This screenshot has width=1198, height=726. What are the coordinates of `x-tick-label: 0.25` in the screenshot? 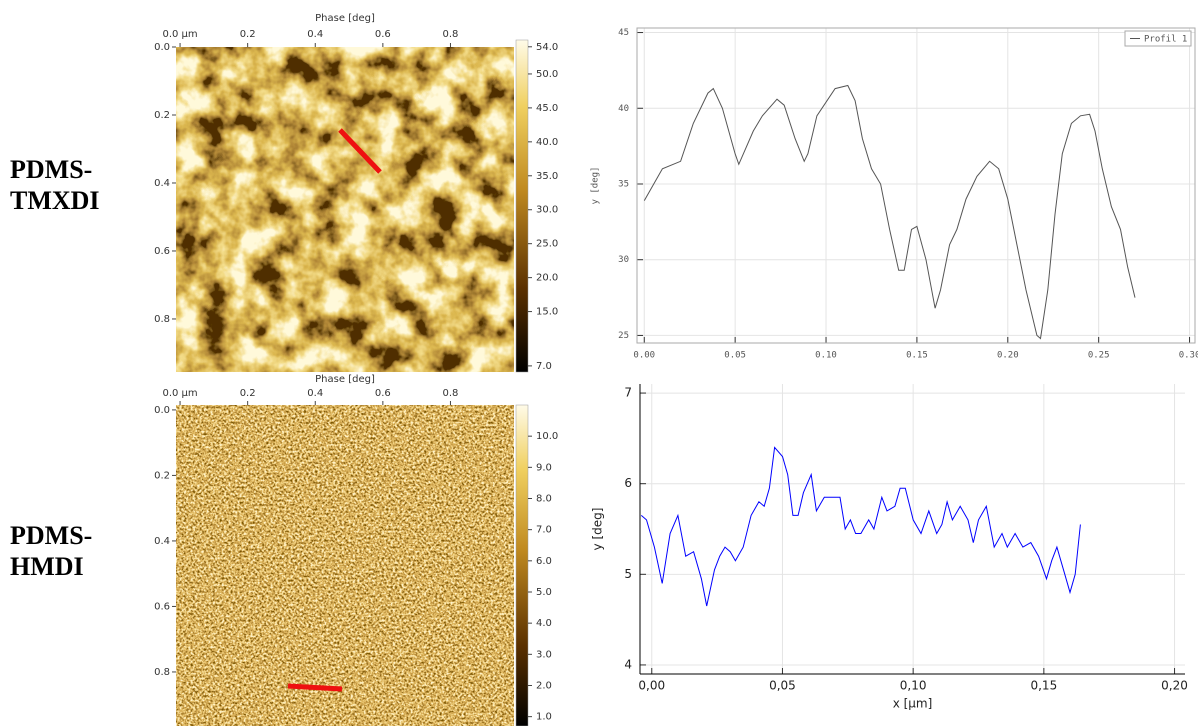 It's located at (1099, 356).